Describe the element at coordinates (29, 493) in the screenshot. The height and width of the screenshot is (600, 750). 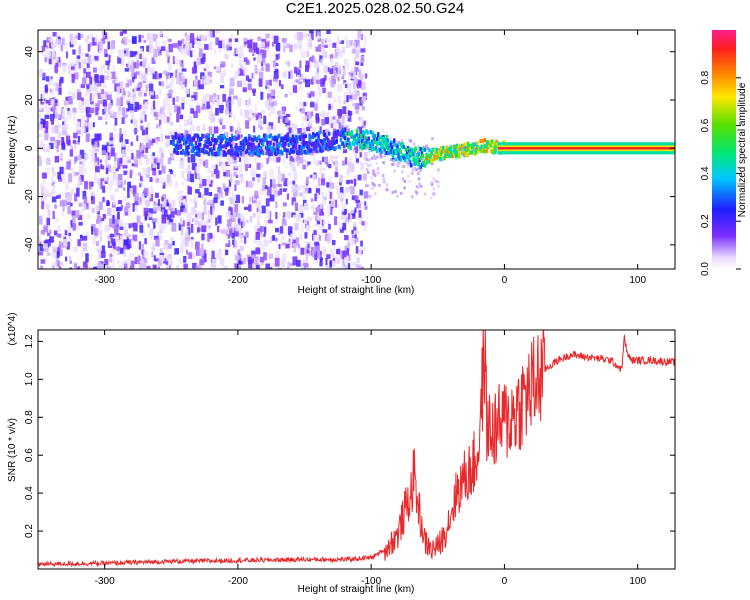
I see `snr-y-tick-label: 0.4` at that location.